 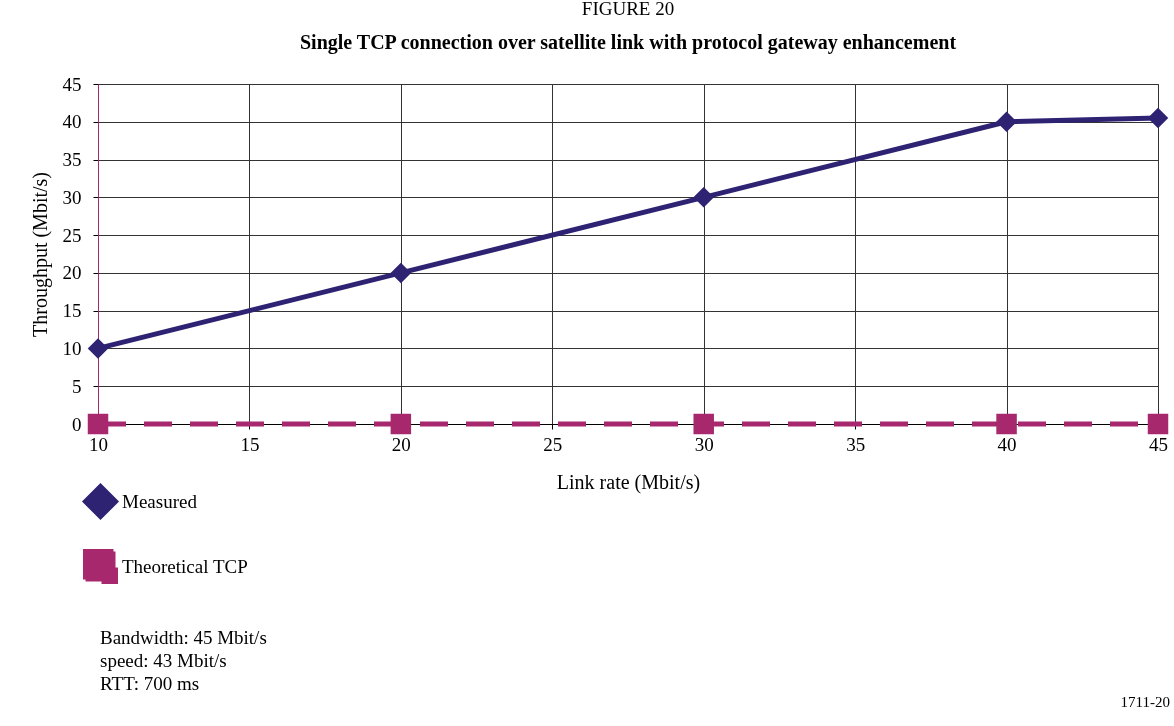 I want to click on x-tick-label: 15, so click(x=250, y=444).